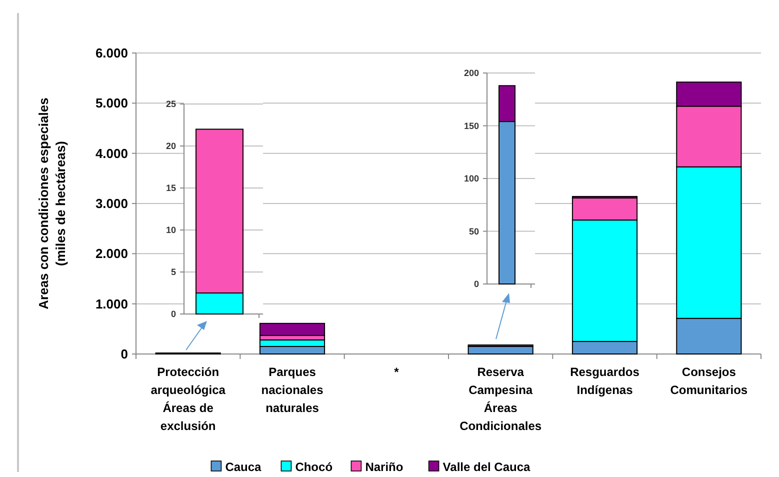  I want to click on y-tick-label: 4.000, so click(111, 153).